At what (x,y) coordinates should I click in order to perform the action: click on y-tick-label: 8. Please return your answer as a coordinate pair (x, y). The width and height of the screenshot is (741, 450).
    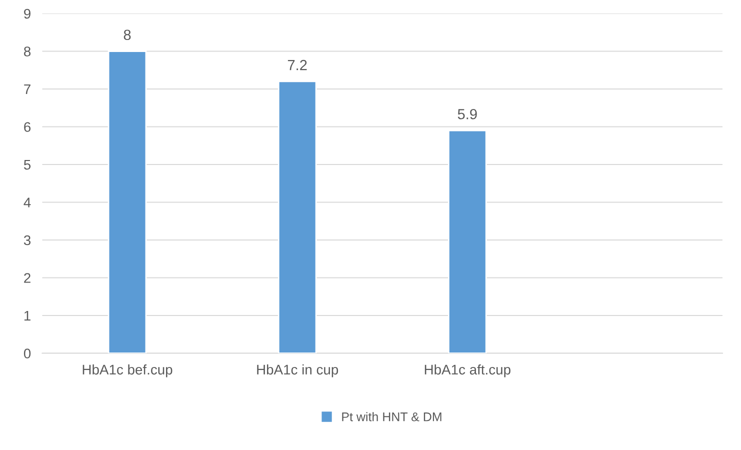
    Looking at the image, I should click on (27, 51).